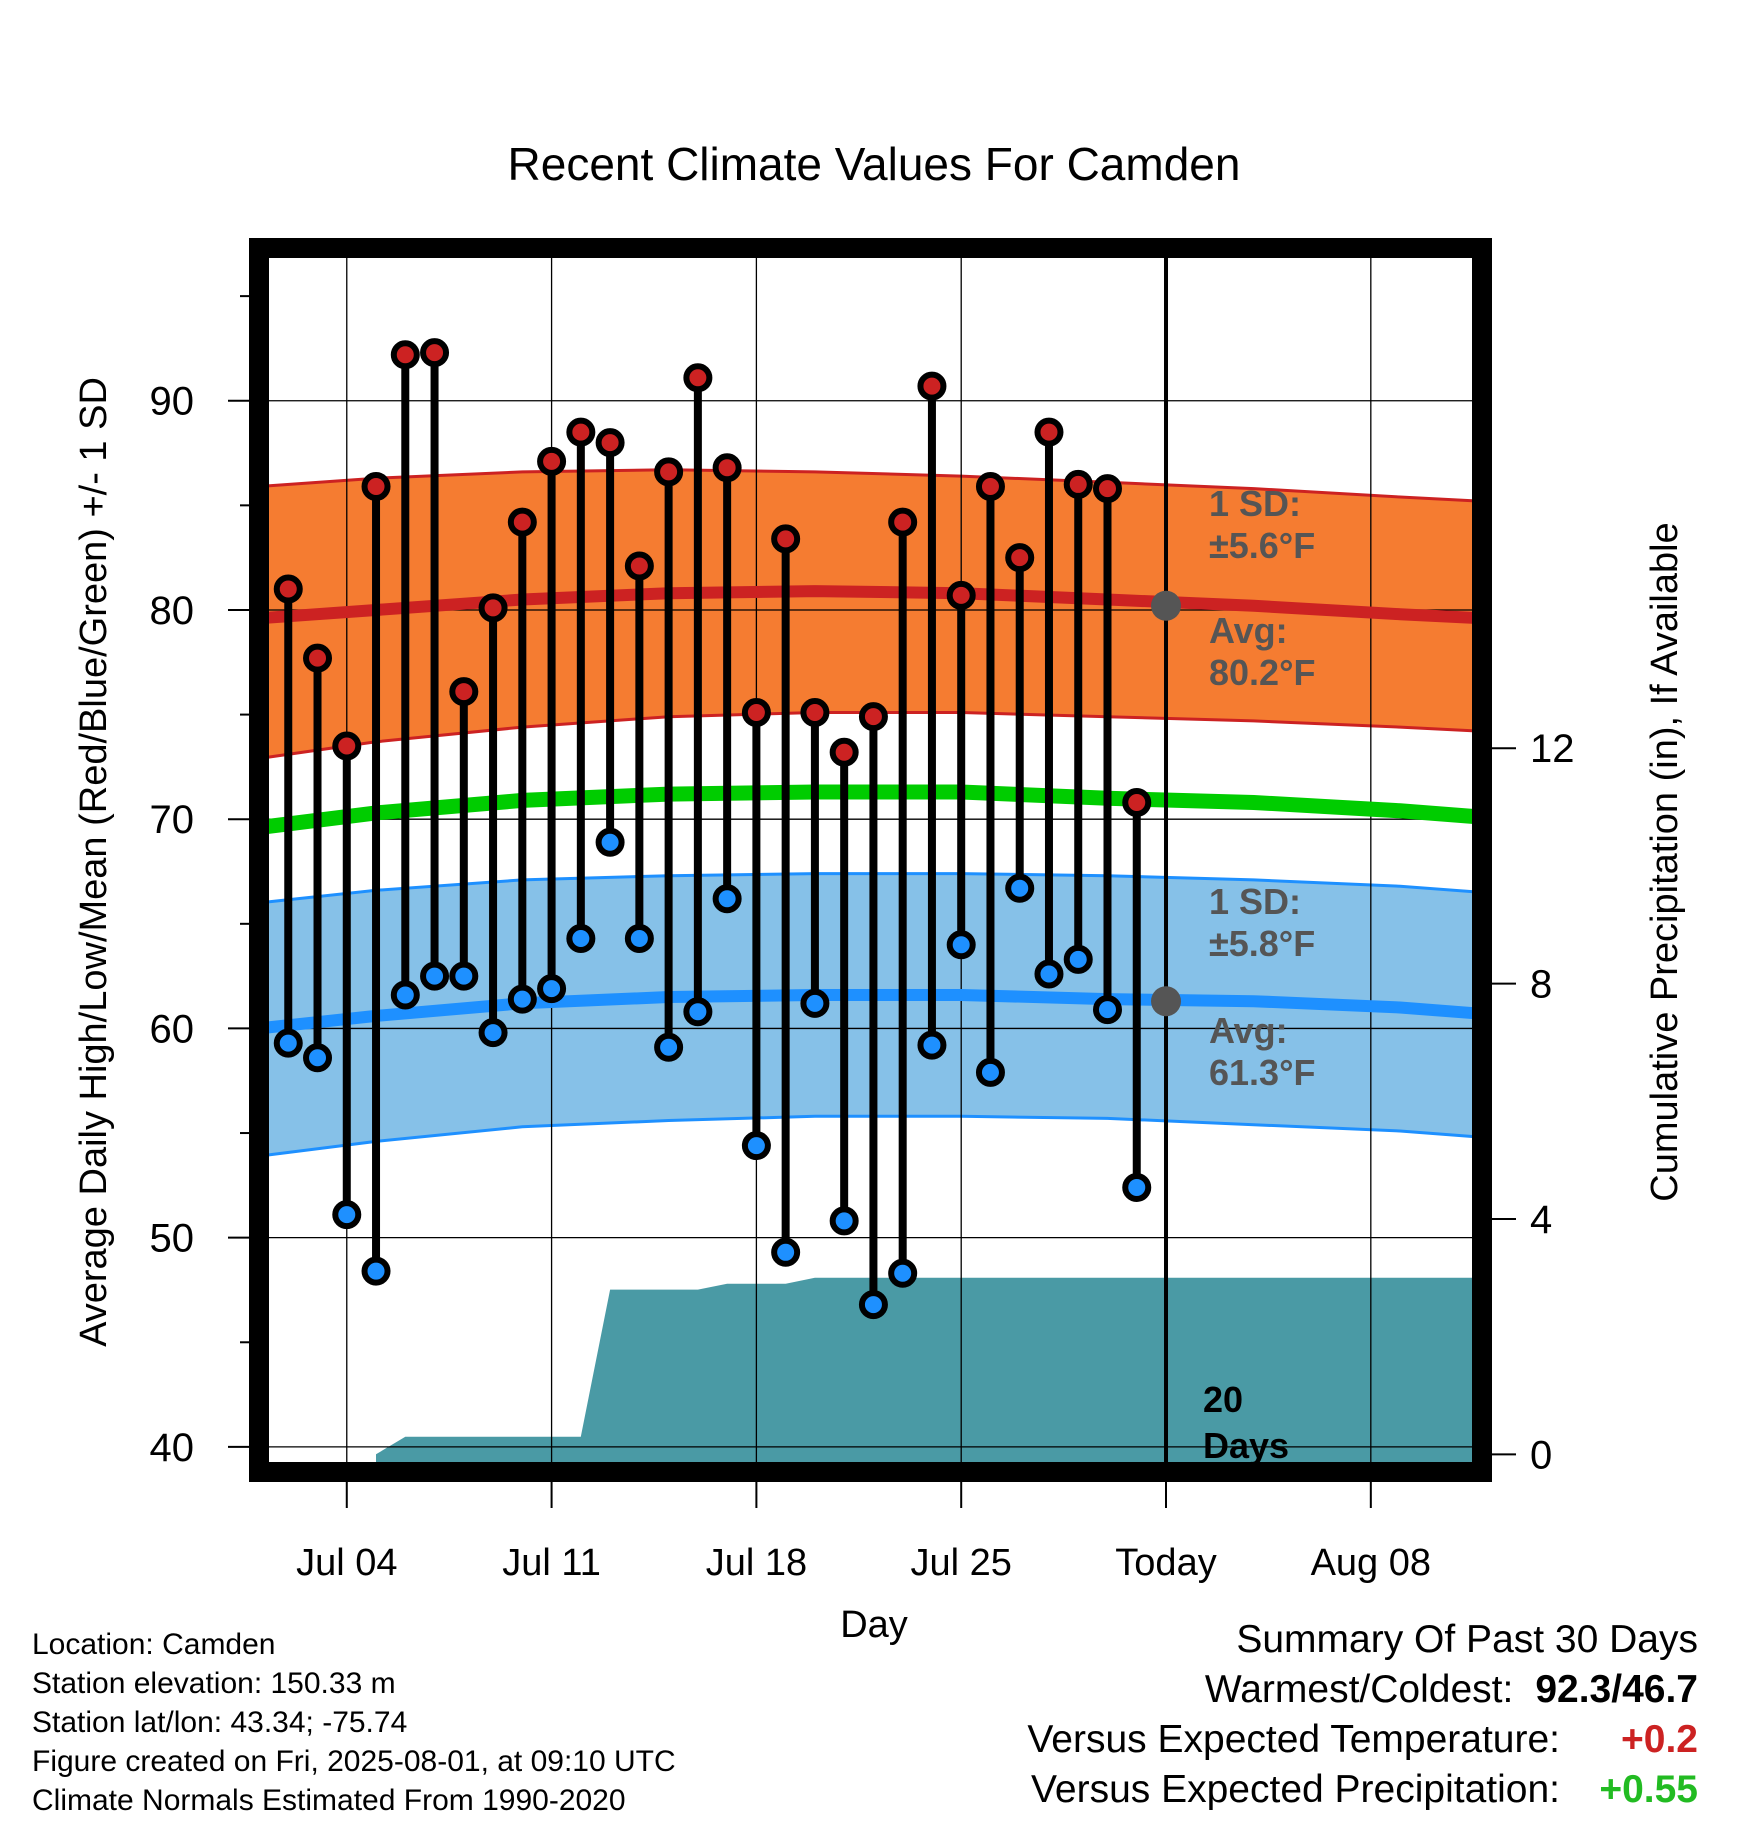 Image resolution: width=1748 pixels, height=1828 pixels. Describe the element at coordinates (756, 1563) in the screenshot. I see `x-tick-label: Jul 18` at that location.